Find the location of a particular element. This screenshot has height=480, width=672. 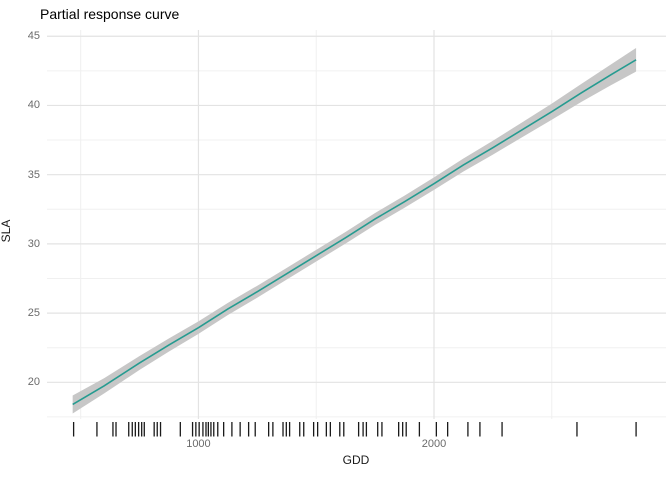

x-tick-label: 1000 is located at coordinates (198, 444).